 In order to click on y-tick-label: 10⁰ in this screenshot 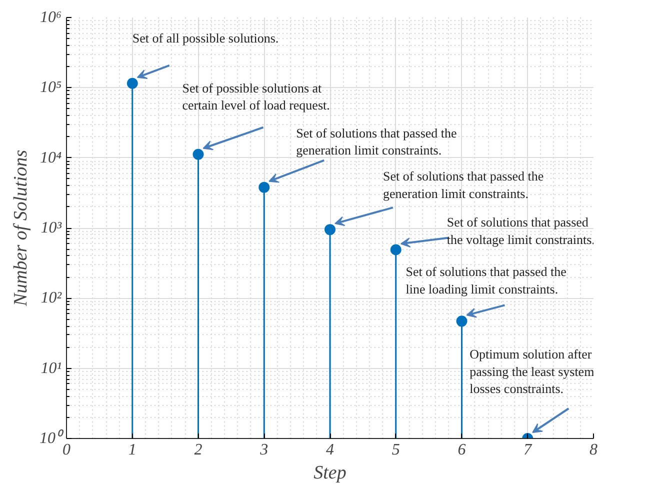, I will do `click(51, 438)`.